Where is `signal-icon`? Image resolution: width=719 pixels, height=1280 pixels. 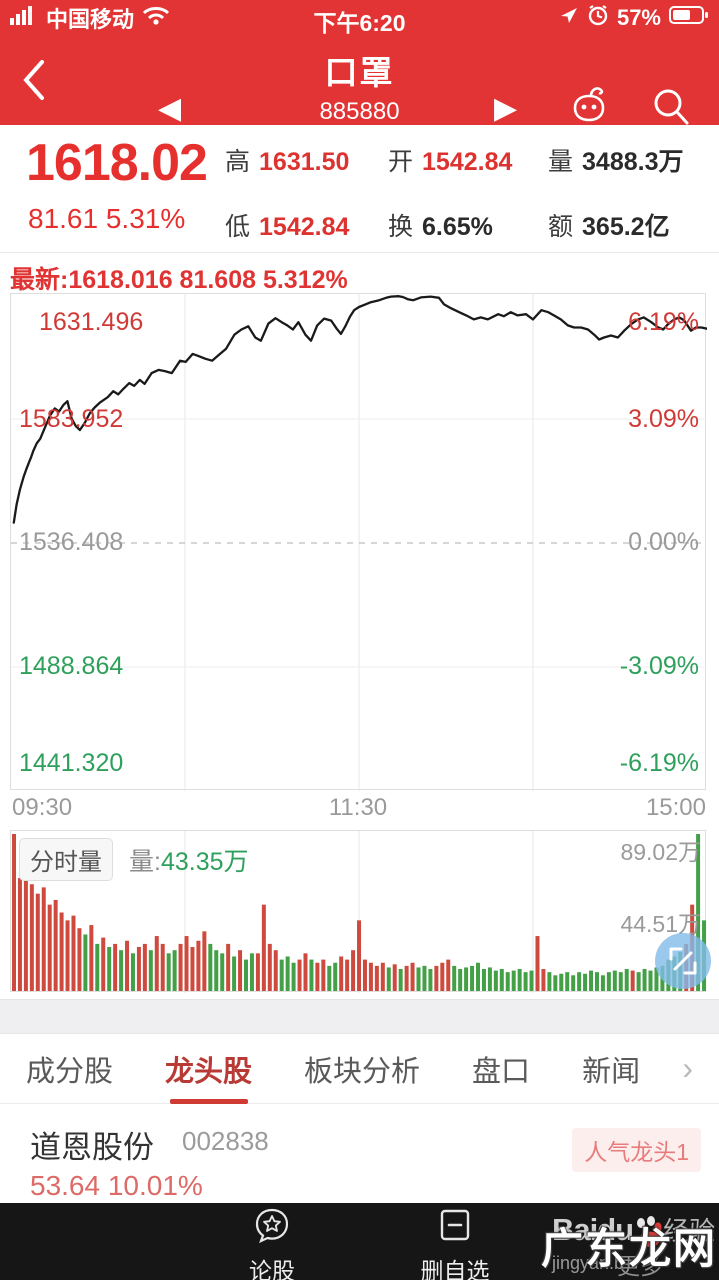 signal-icon is located at coordinates (24, 18).